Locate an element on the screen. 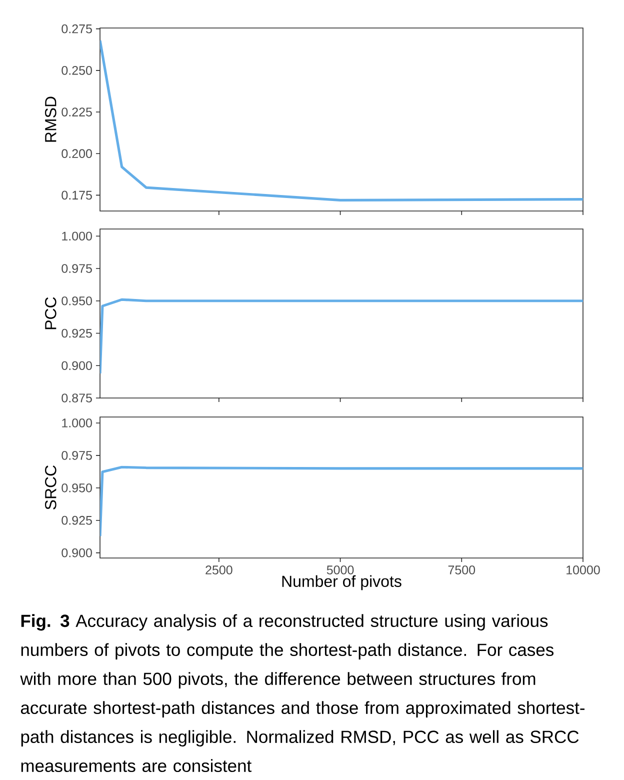 The height and width of the screenshot is (780, 624). x-axis-title: Number of pivots is located at coordinates (342, 582).